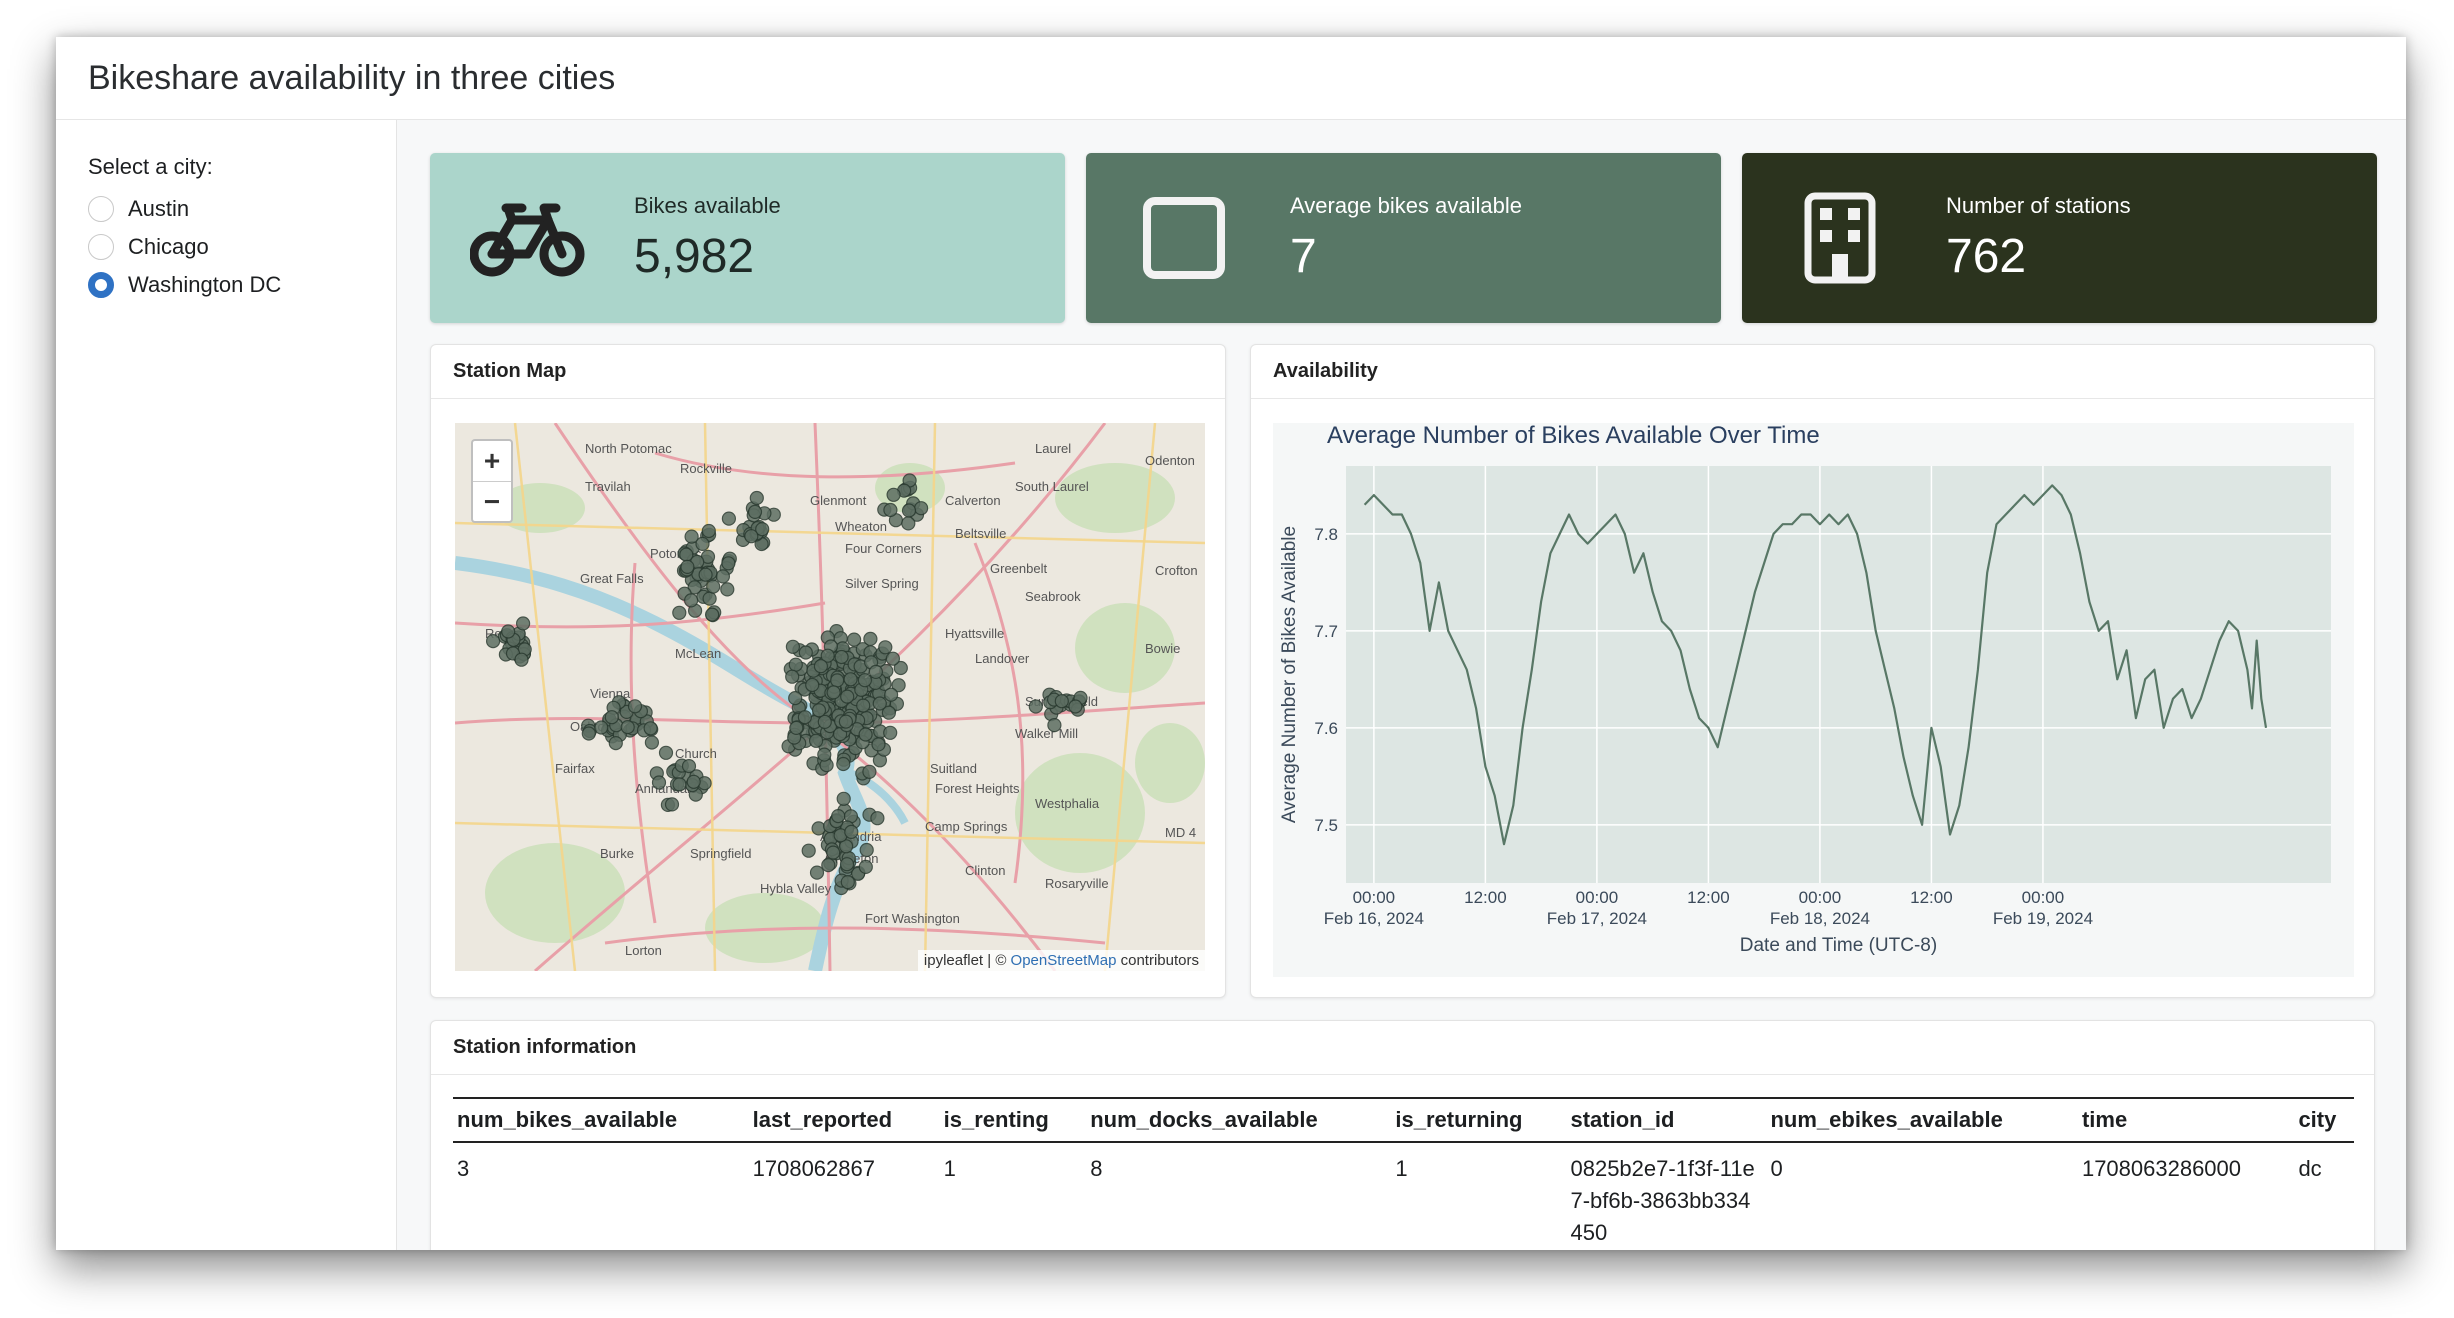  I want to click on column-header: is_renting, so click(1013, 1120).